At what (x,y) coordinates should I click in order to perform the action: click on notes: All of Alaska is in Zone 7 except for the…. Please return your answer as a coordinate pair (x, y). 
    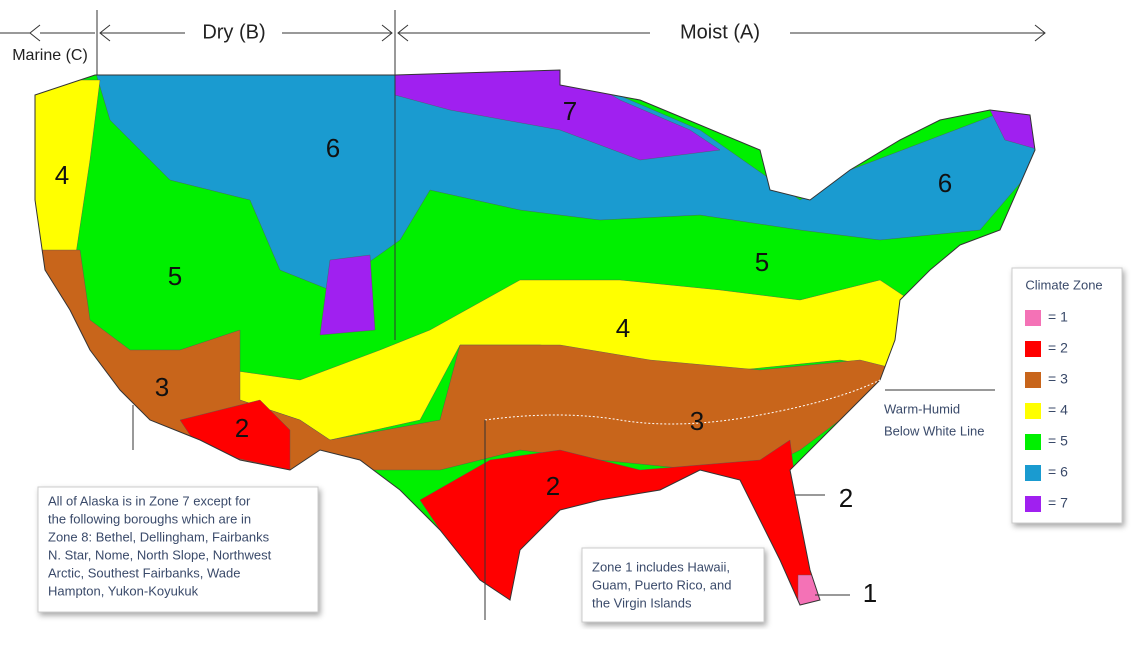
    Looking at the image, I should click on (389, 551).